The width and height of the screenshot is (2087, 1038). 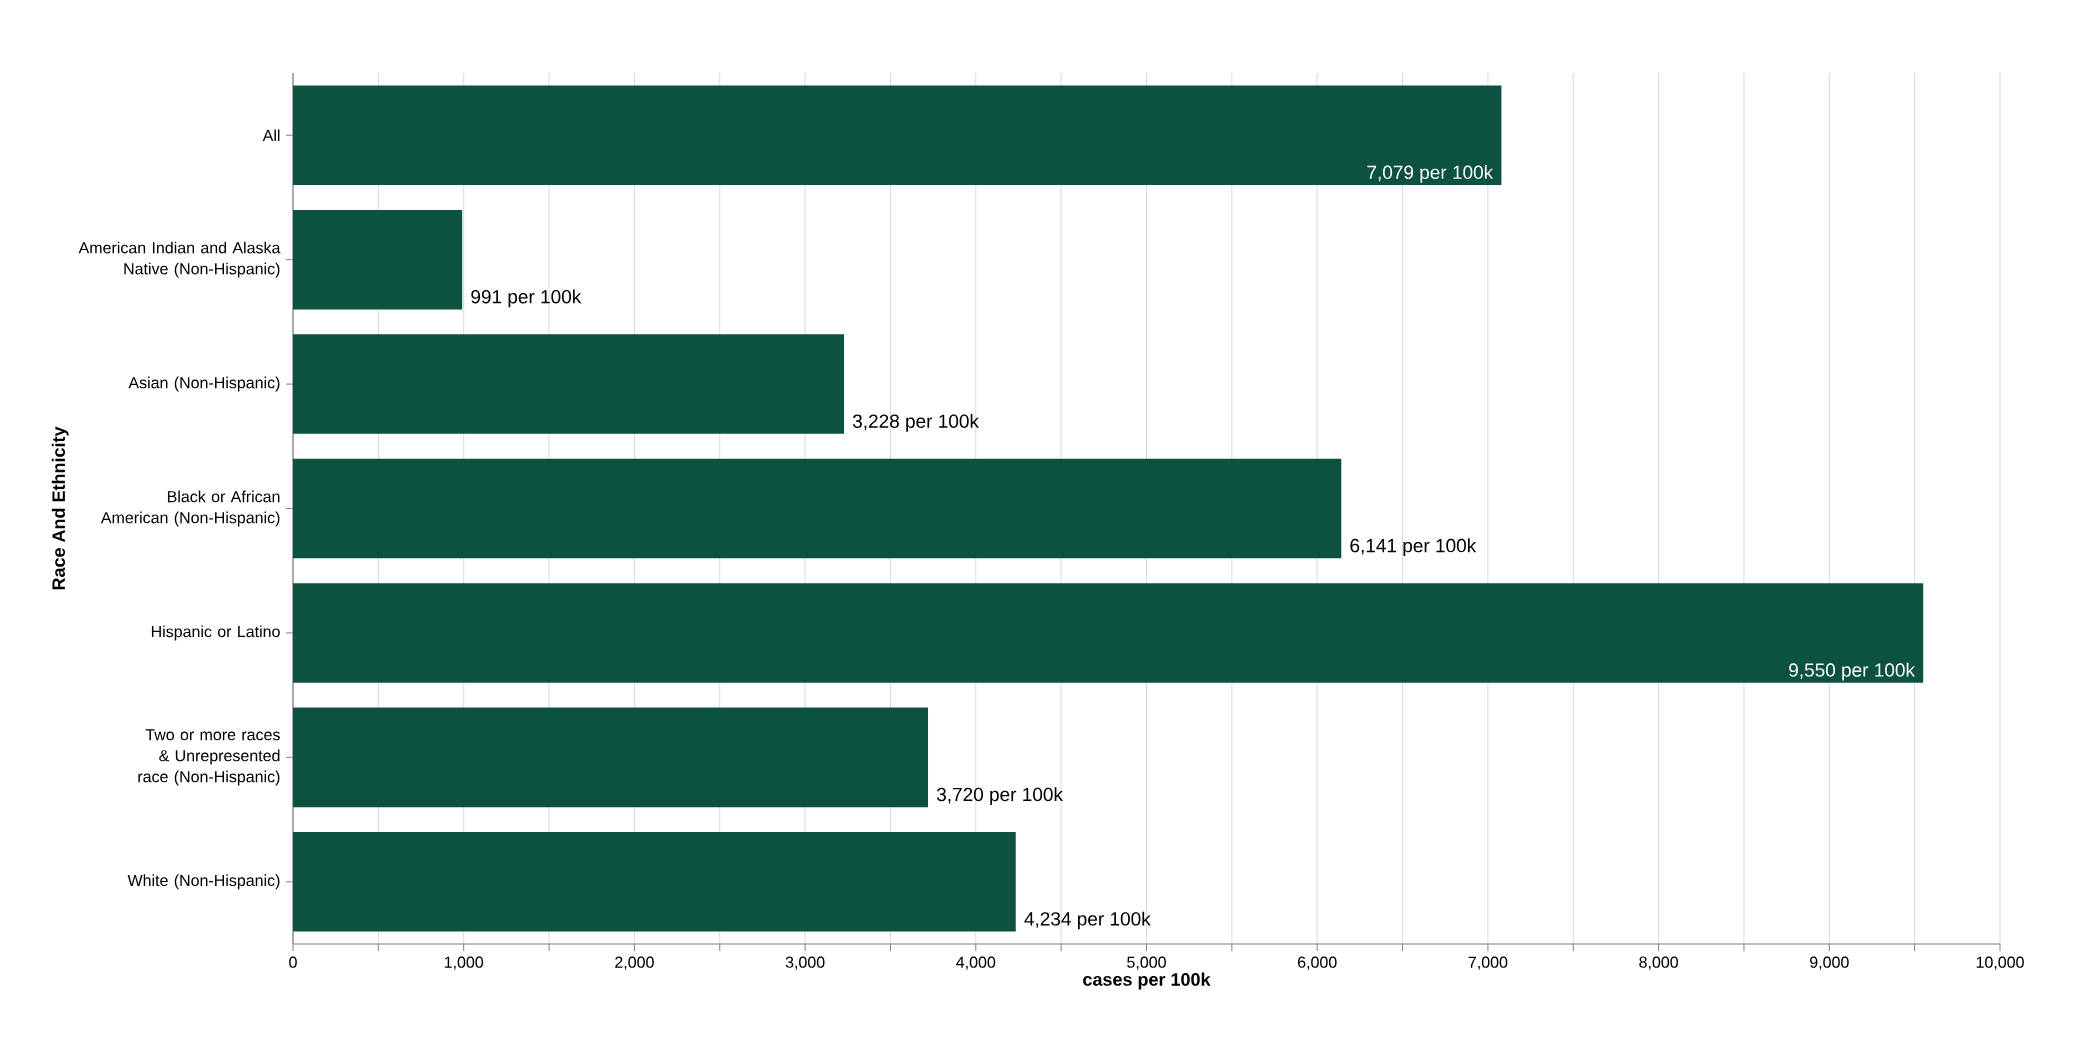 What do you see at coordinates (976, 963) in the screenshot?
I see `x-tick-label: 4,000` at bounding box center [976, 963].